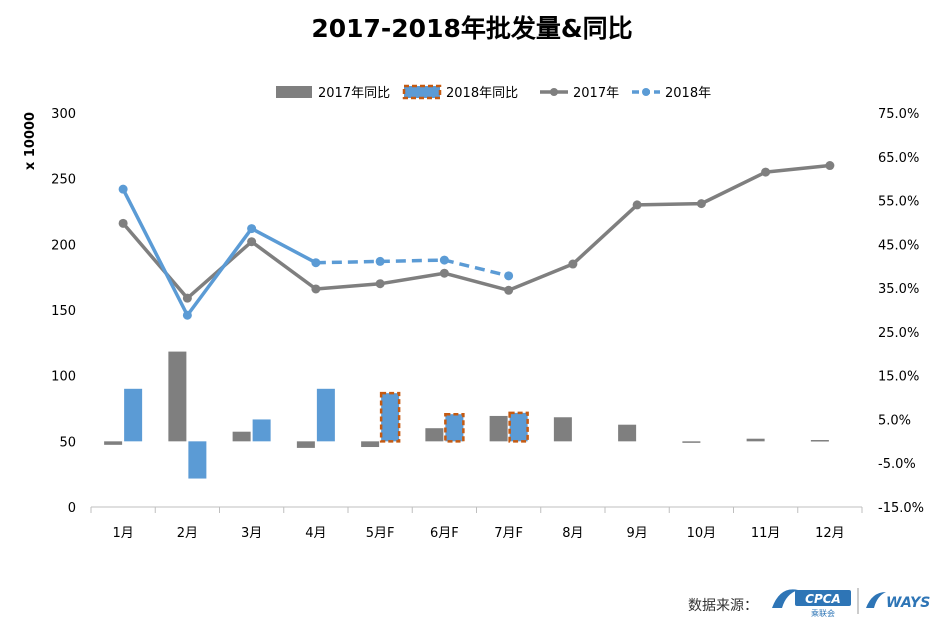  Describe the element at coordinates (380, 533) in the screenshot. I see `x-tick-label: 5月F` at that location.